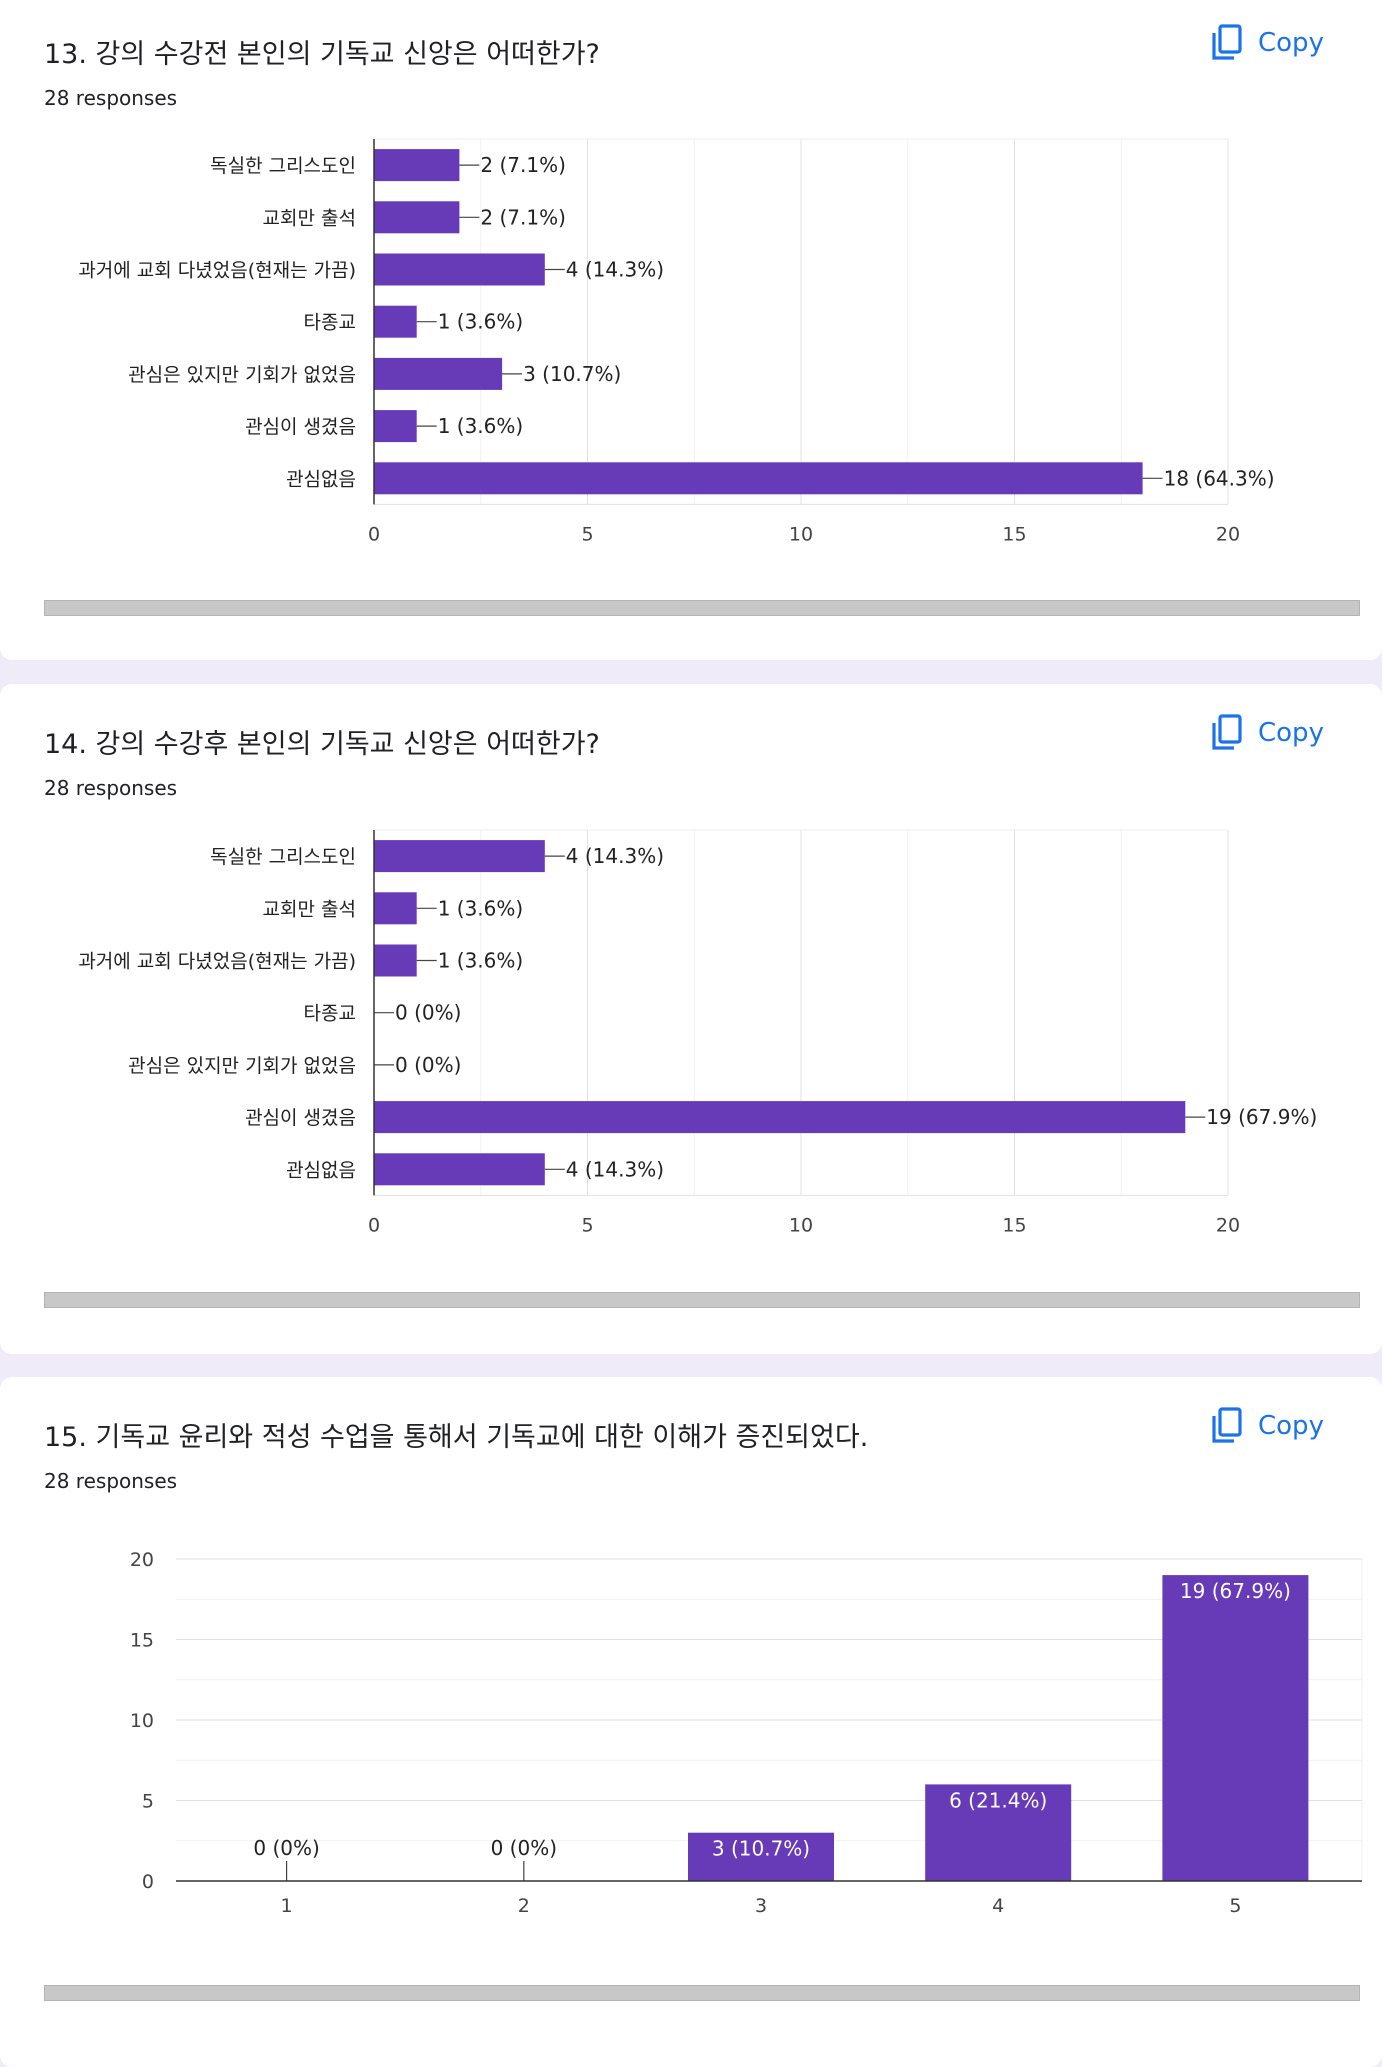 The image size is (1382, 2067). I want to click on x-tick-label: 1, so click(287, 1906).